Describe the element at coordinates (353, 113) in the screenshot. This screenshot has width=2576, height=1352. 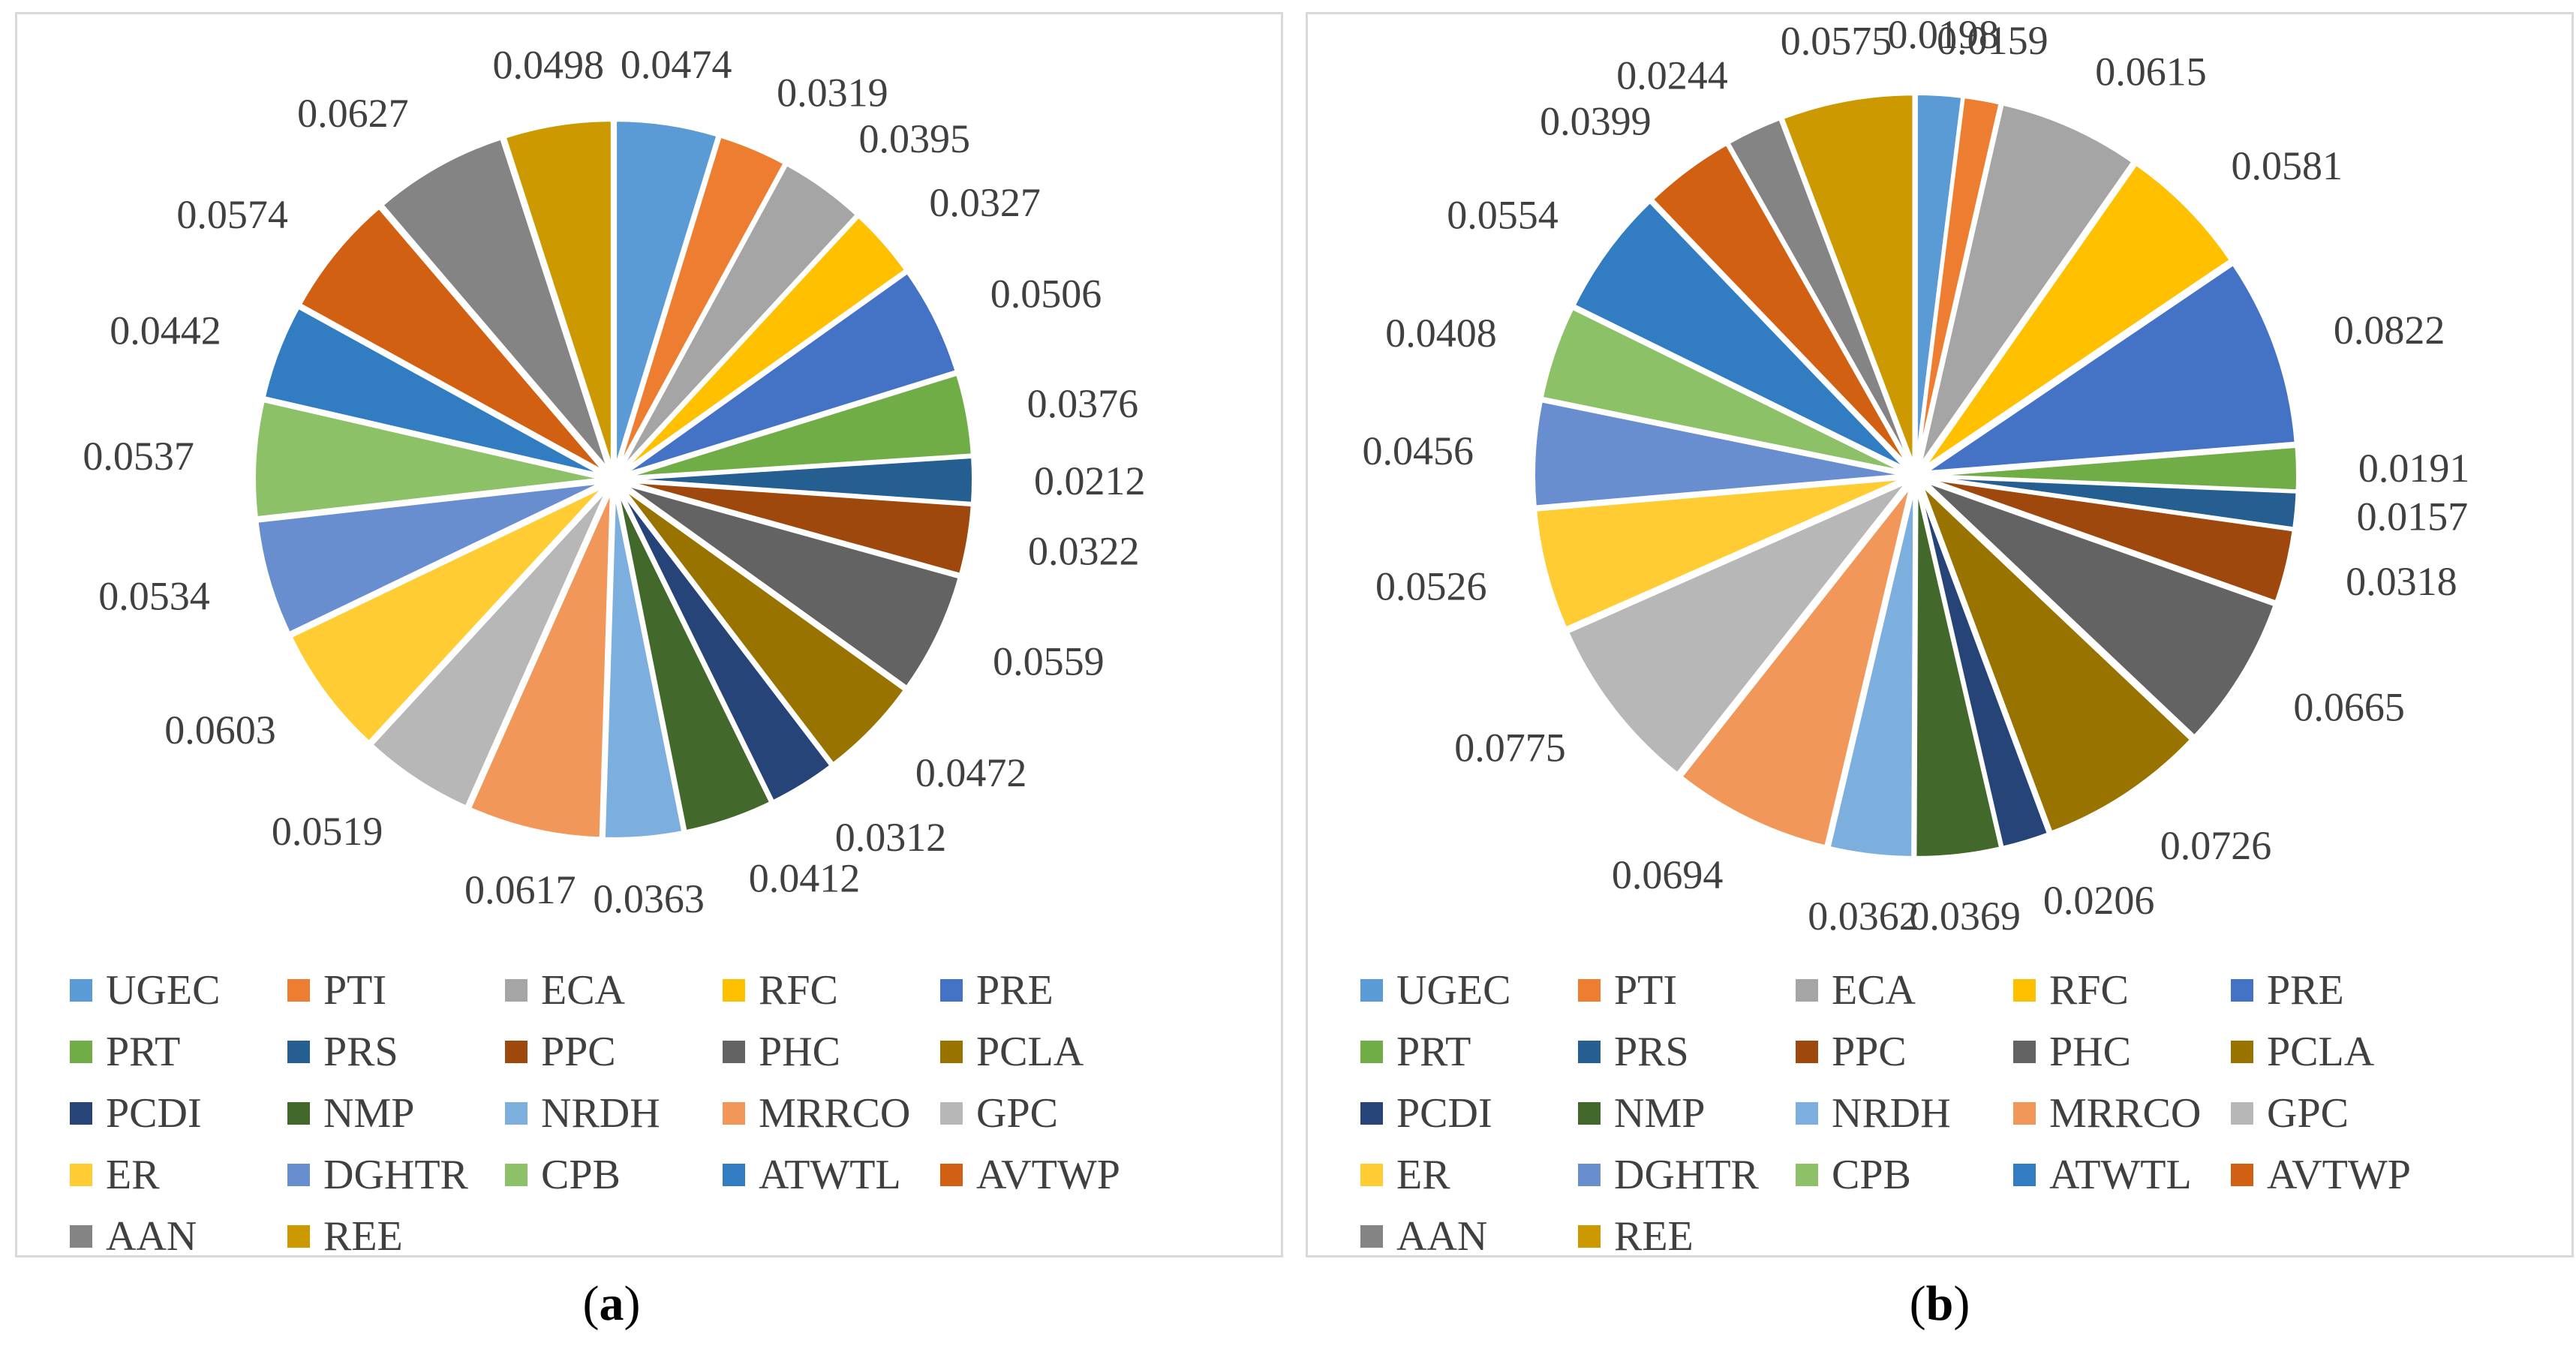
I see `data-label-a-aan: 0.0627` at that location.